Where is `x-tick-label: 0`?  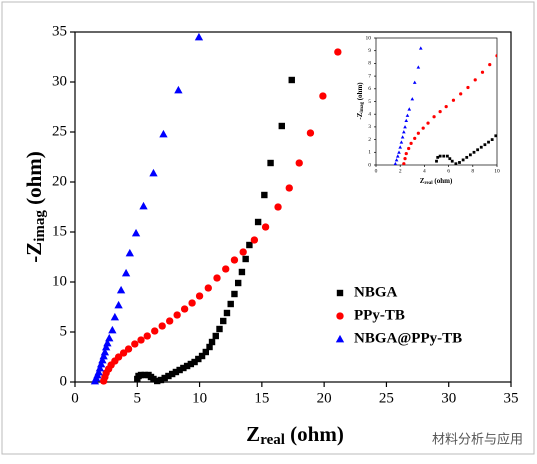 x-tick-label: 0 is located at coordinates (75, 398).